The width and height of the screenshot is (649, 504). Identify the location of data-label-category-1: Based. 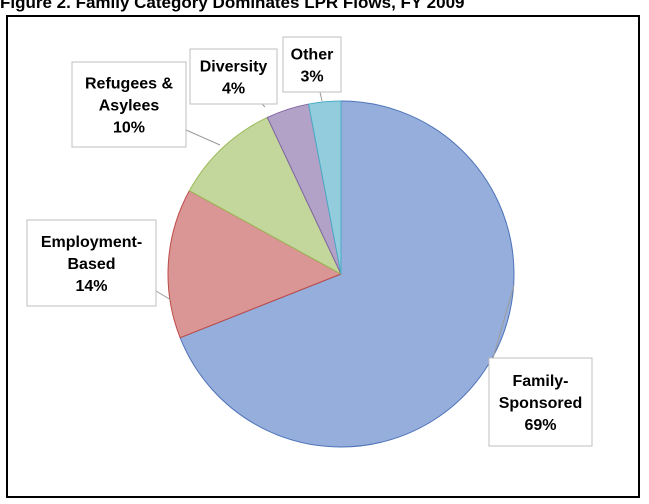
(91, 264).